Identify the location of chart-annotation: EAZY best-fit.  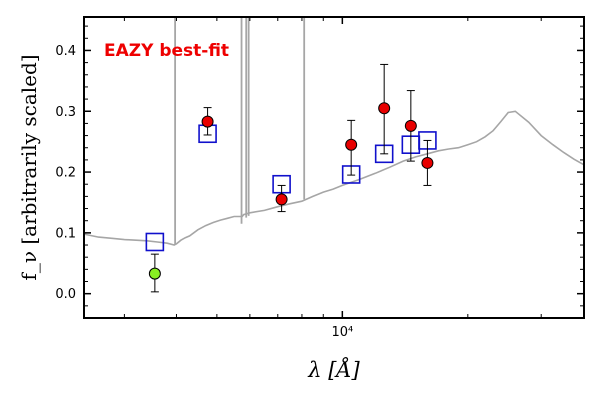
(166, 51).